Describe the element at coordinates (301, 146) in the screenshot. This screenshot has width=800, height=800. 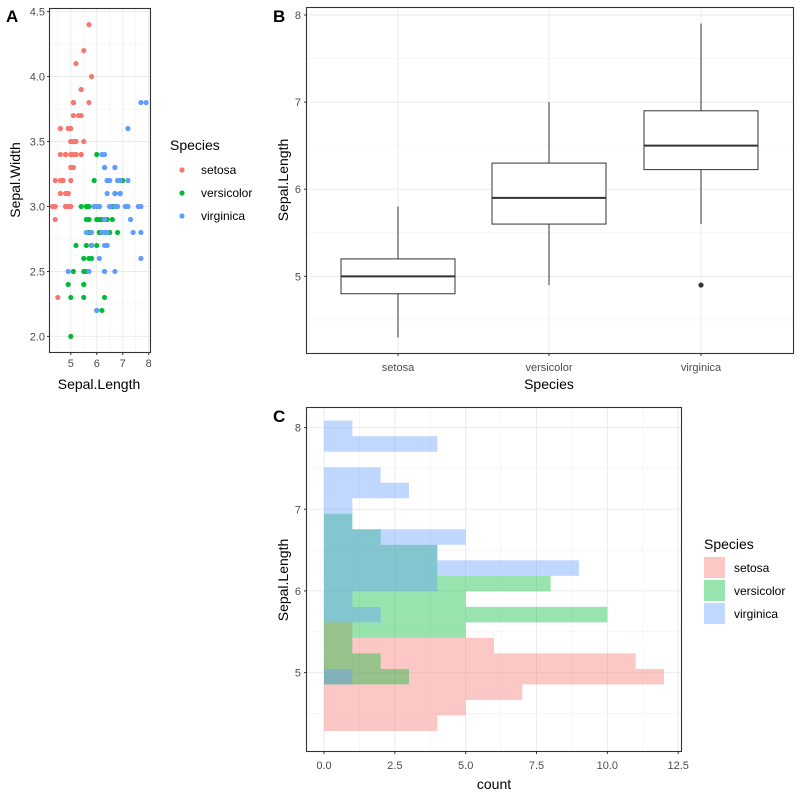
I see `y-ticks-b: 5 6 7 8` at that location.